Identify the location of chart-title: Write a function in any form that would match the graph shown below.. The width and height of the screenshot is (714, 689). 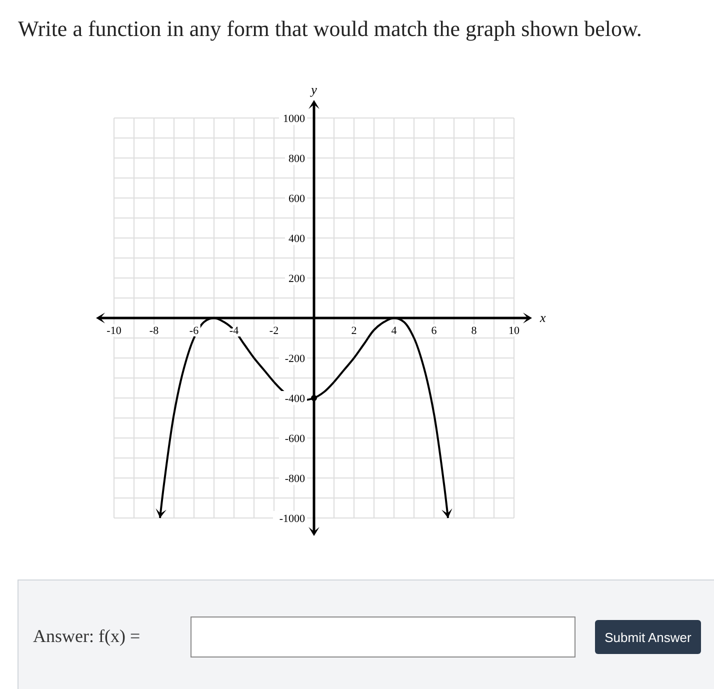
(330, 28).